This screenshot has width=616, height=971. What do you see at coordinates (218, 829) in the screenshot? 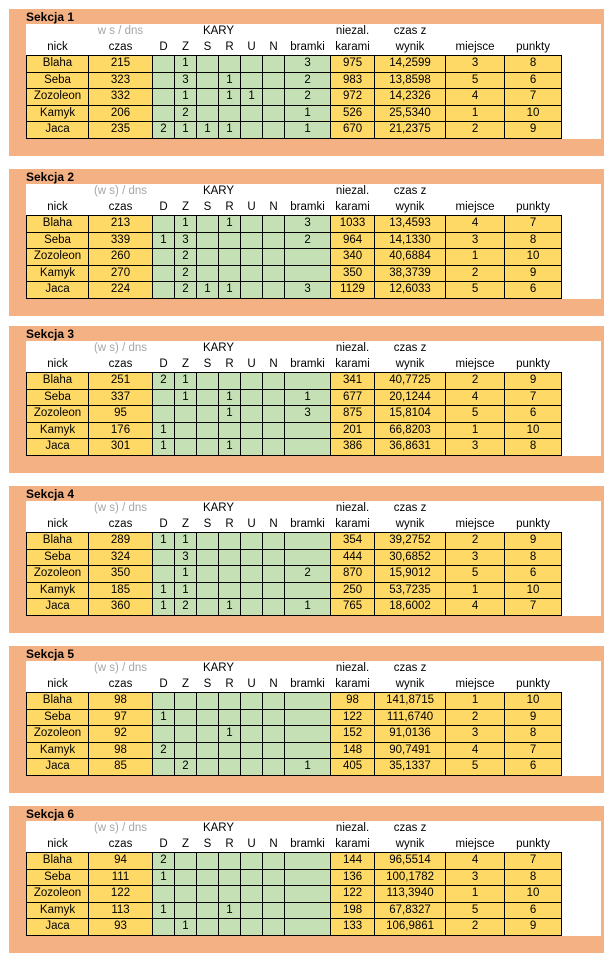
I see `header-kary: KARY` at bounding box center [218, 829].